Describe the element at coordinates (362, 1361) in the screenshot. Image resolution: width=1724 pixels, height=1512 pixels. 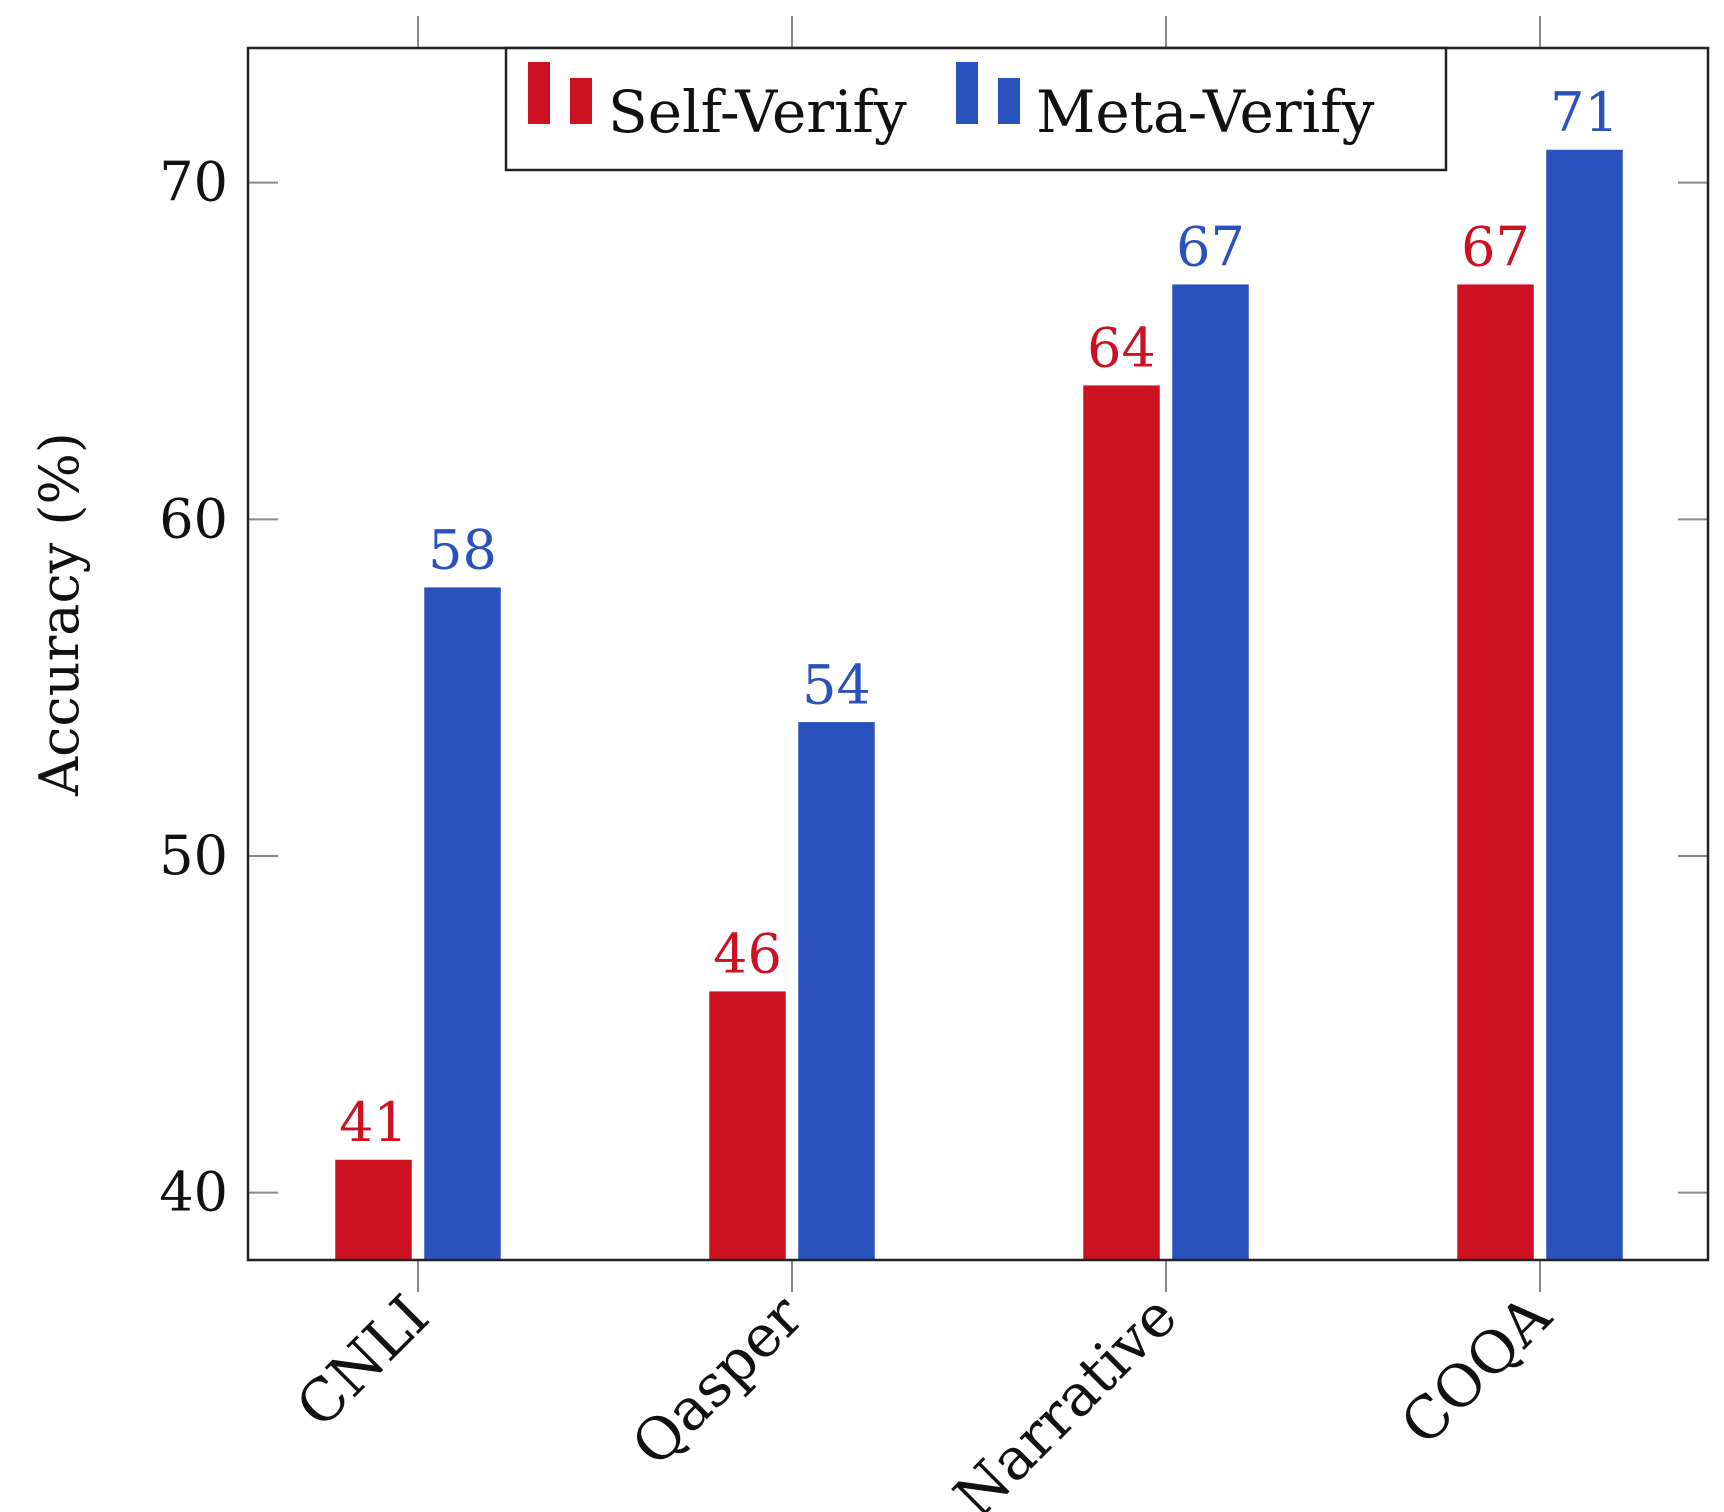
I see `x-tick-label: CNLI` at that location.